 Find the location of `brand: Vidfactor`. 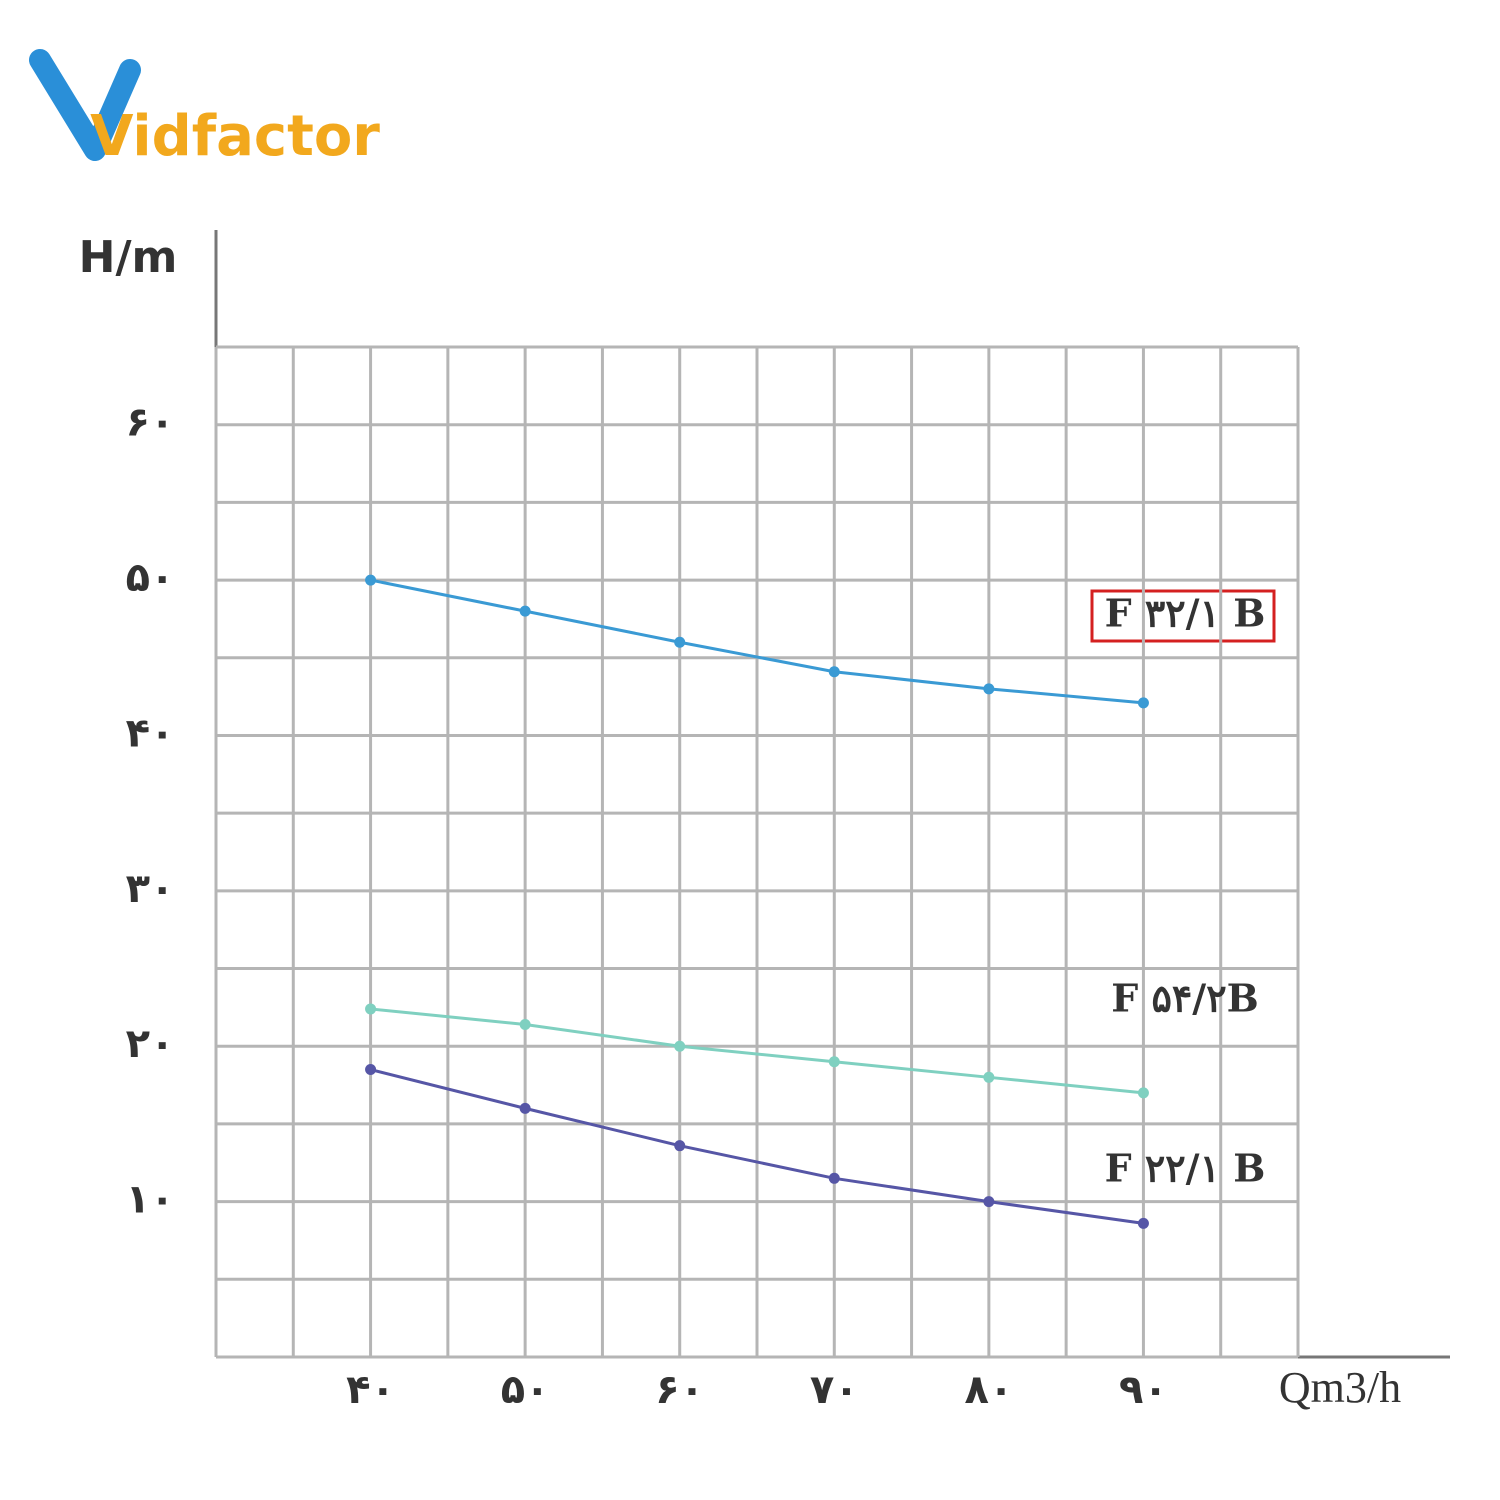

brand: Vidfactor is located at coordinates (235, 136).